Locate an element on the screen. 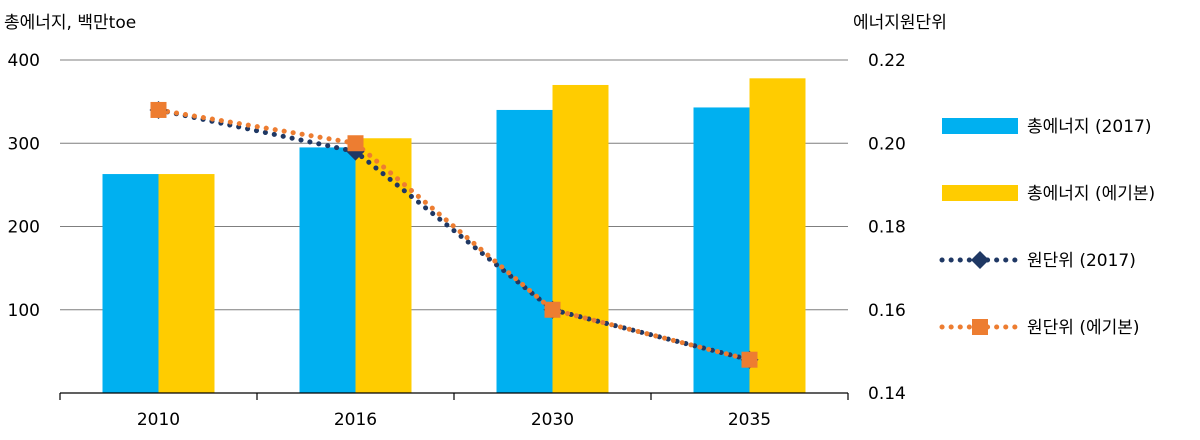 This screenshot has width=1200, height=440. right-tick-label: 0.16 is located at coordinates (887, 311).